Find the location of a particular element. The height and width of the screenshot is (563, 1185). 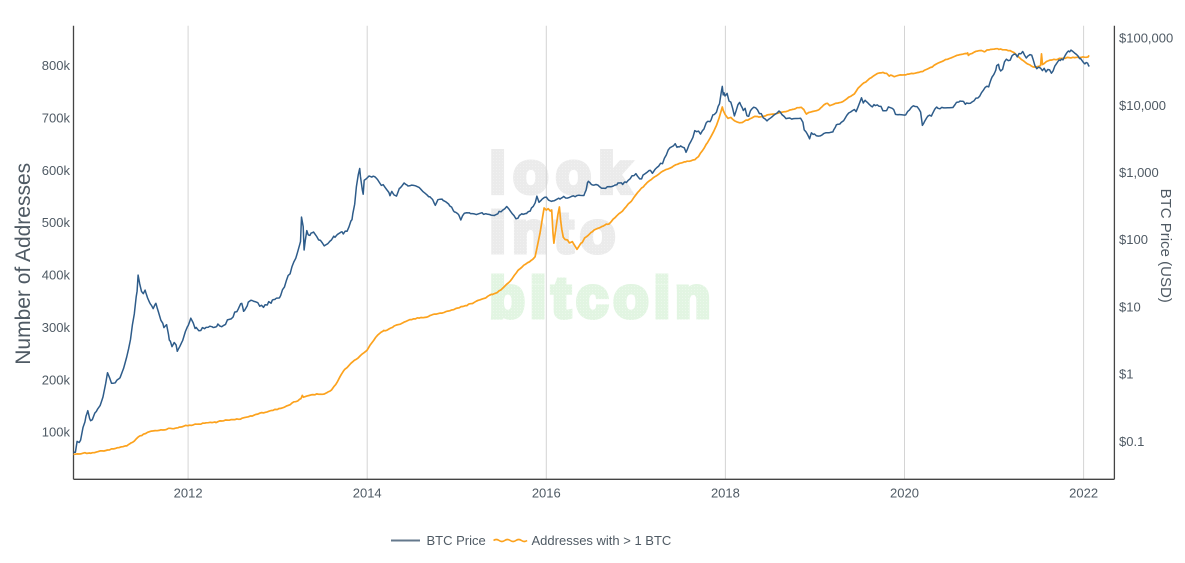

svg-text: $100 is located at coordinates (1133, 239).